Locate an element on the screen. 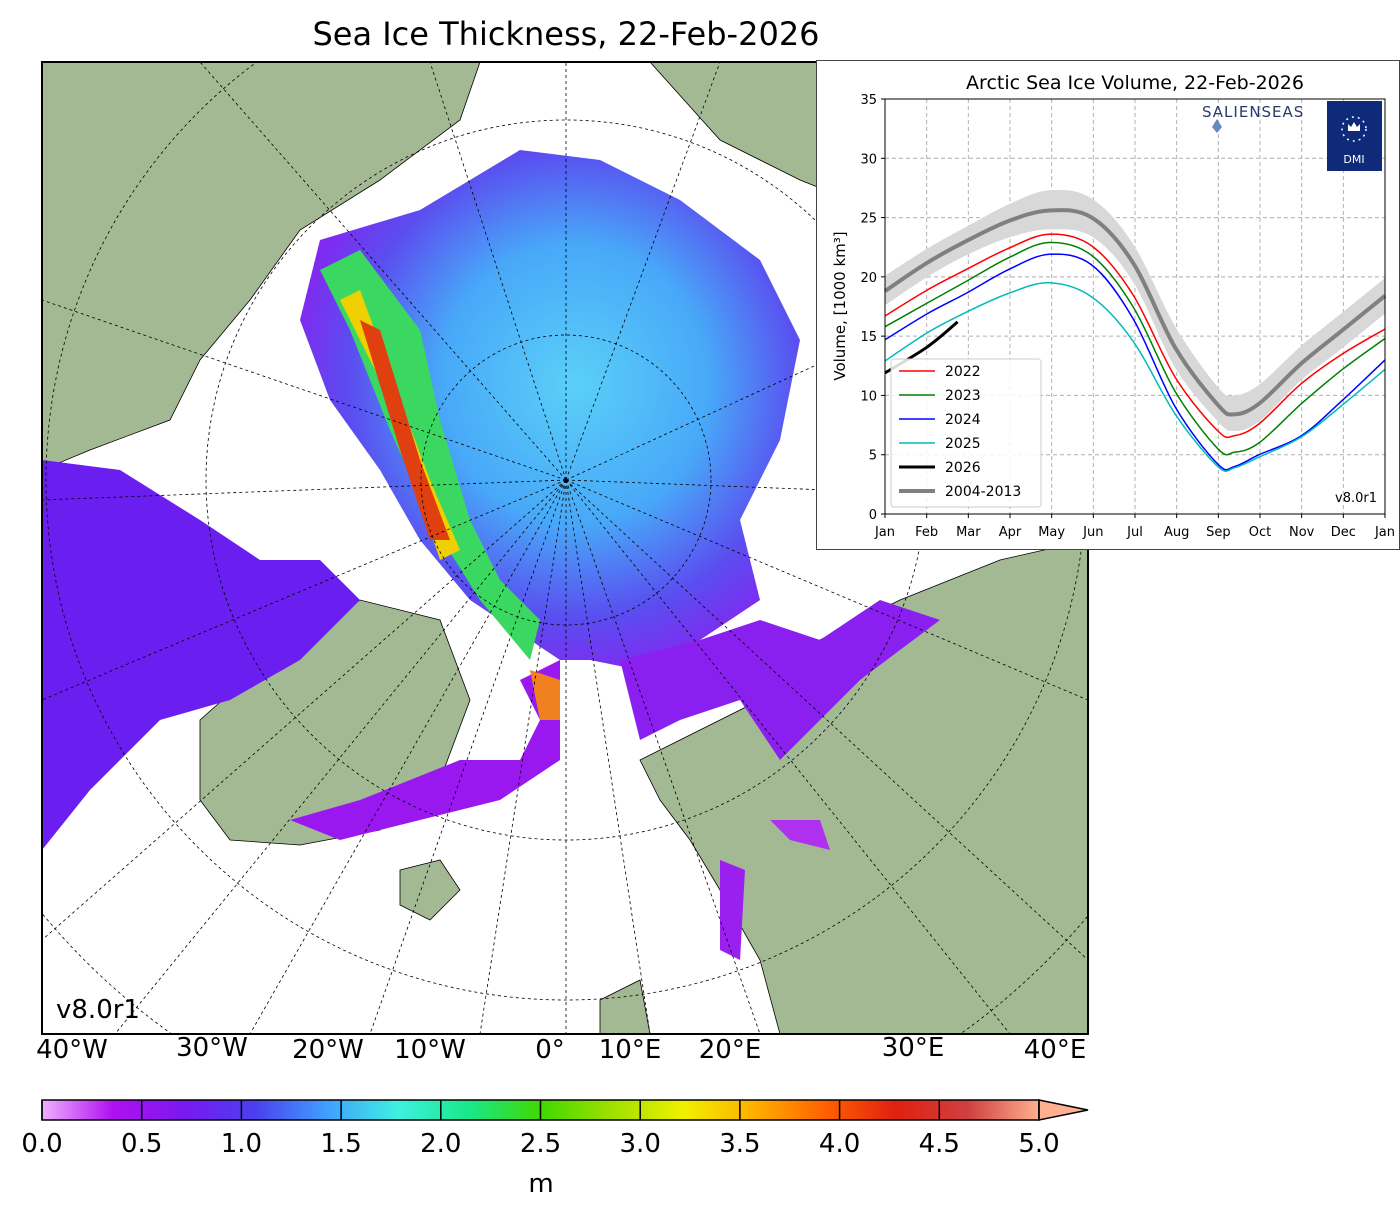 The image size is (1400, 1213). plot-area-frame is located at coordinates (1135, 306).